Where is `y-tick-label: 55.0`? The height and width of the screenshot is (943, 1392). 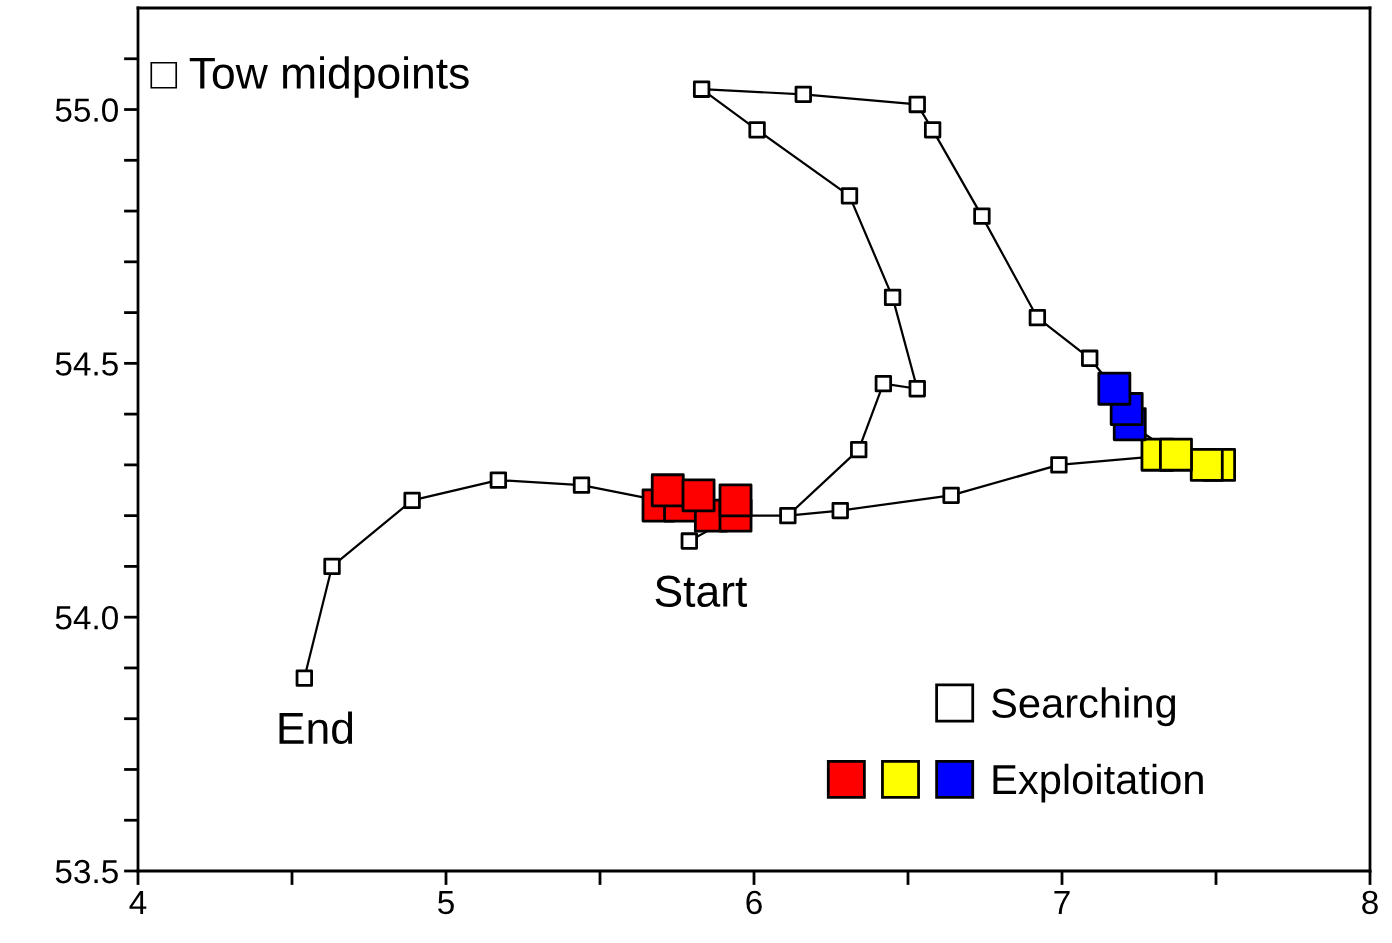
y-tick-label: 55.0 is located at coordinates (86, 110).